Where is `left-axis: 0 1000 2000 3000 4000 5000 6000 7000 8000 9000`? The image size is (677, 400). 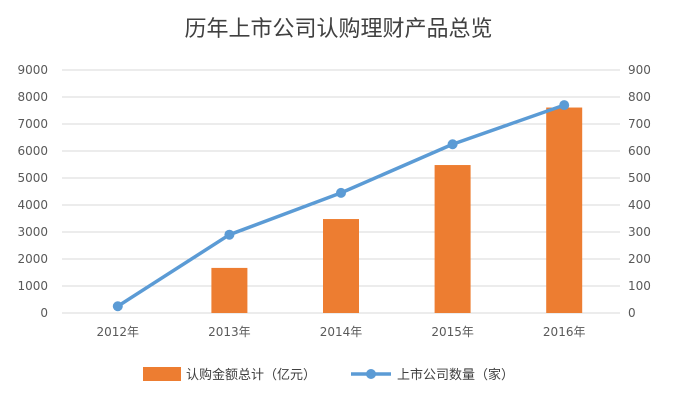
left-axis: 0 1000 2000 3000 4000 5000 6000 7000 8000 9000 is located at coordinates (32, 191).